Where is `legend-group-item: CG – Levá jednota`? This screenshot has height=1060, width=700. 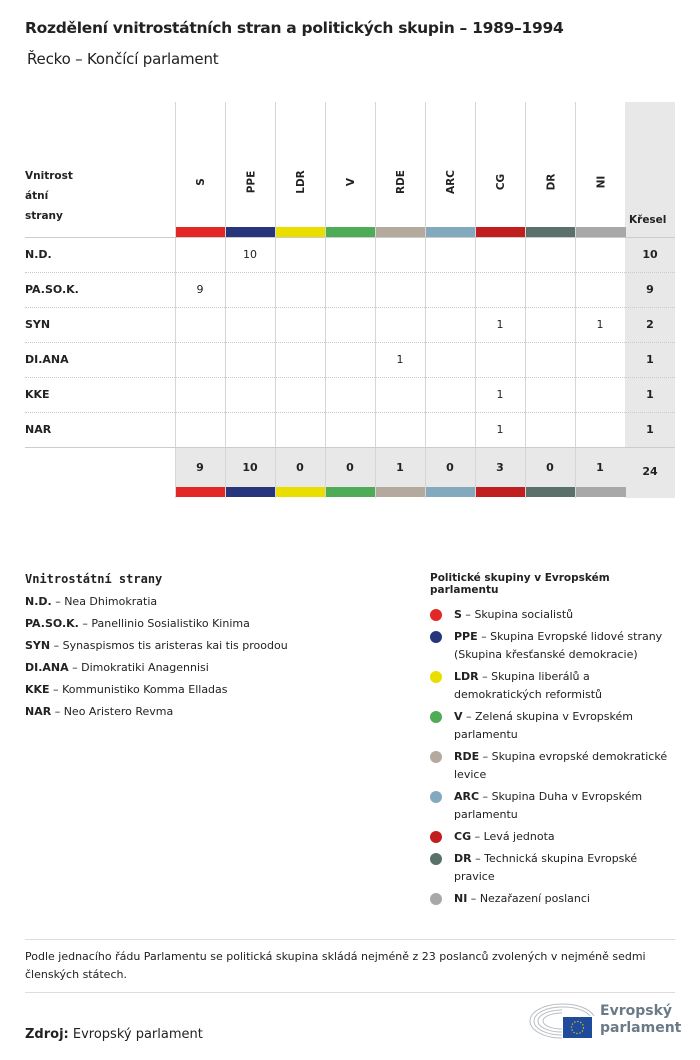 legend-group-item: CG – Levá jednota is located at coordinates (555, 837).